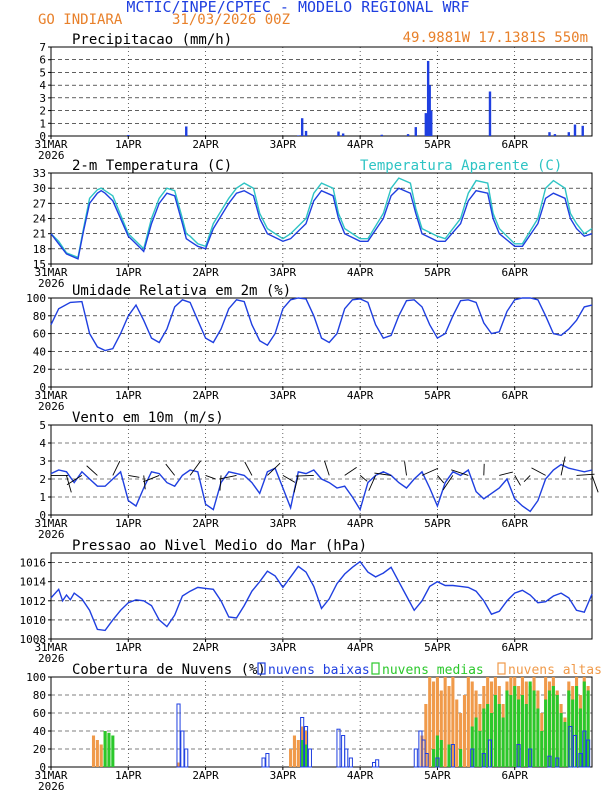 The height and width of the screenshot is (792, 612). What do you see at coordinates (283, 144) in the screenshot?
I see `x-tick-label: 3APR` at bounding box center [283, 144].